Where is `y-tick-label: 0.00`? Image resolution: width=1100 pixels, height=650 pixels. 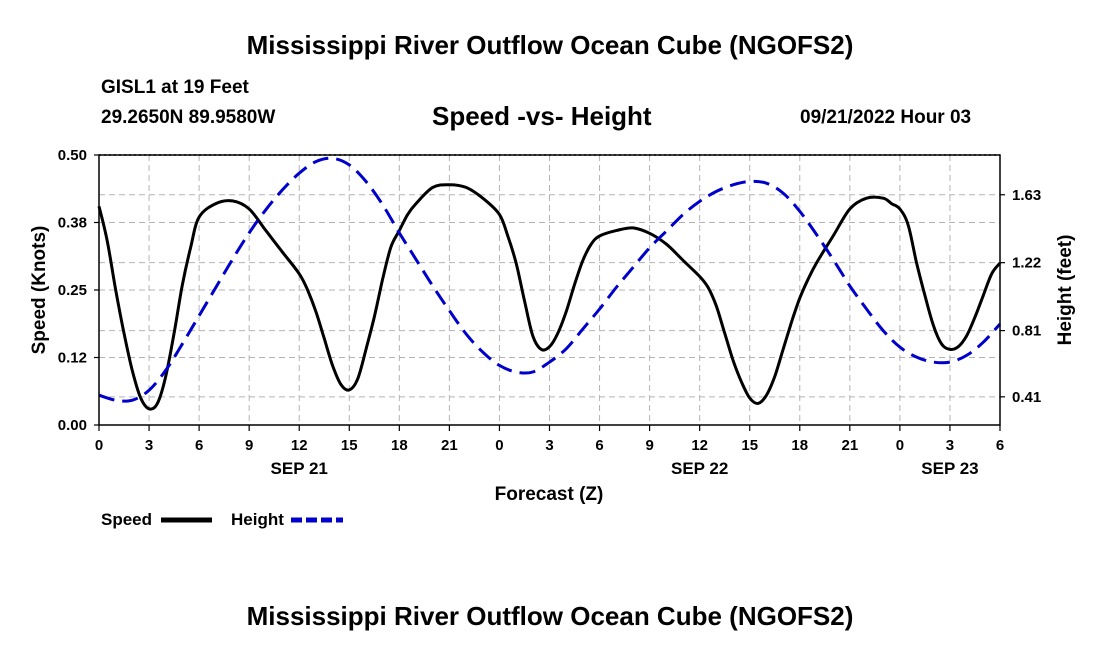 y-tick-label: 0.00 is located at coordinates (72, 425).